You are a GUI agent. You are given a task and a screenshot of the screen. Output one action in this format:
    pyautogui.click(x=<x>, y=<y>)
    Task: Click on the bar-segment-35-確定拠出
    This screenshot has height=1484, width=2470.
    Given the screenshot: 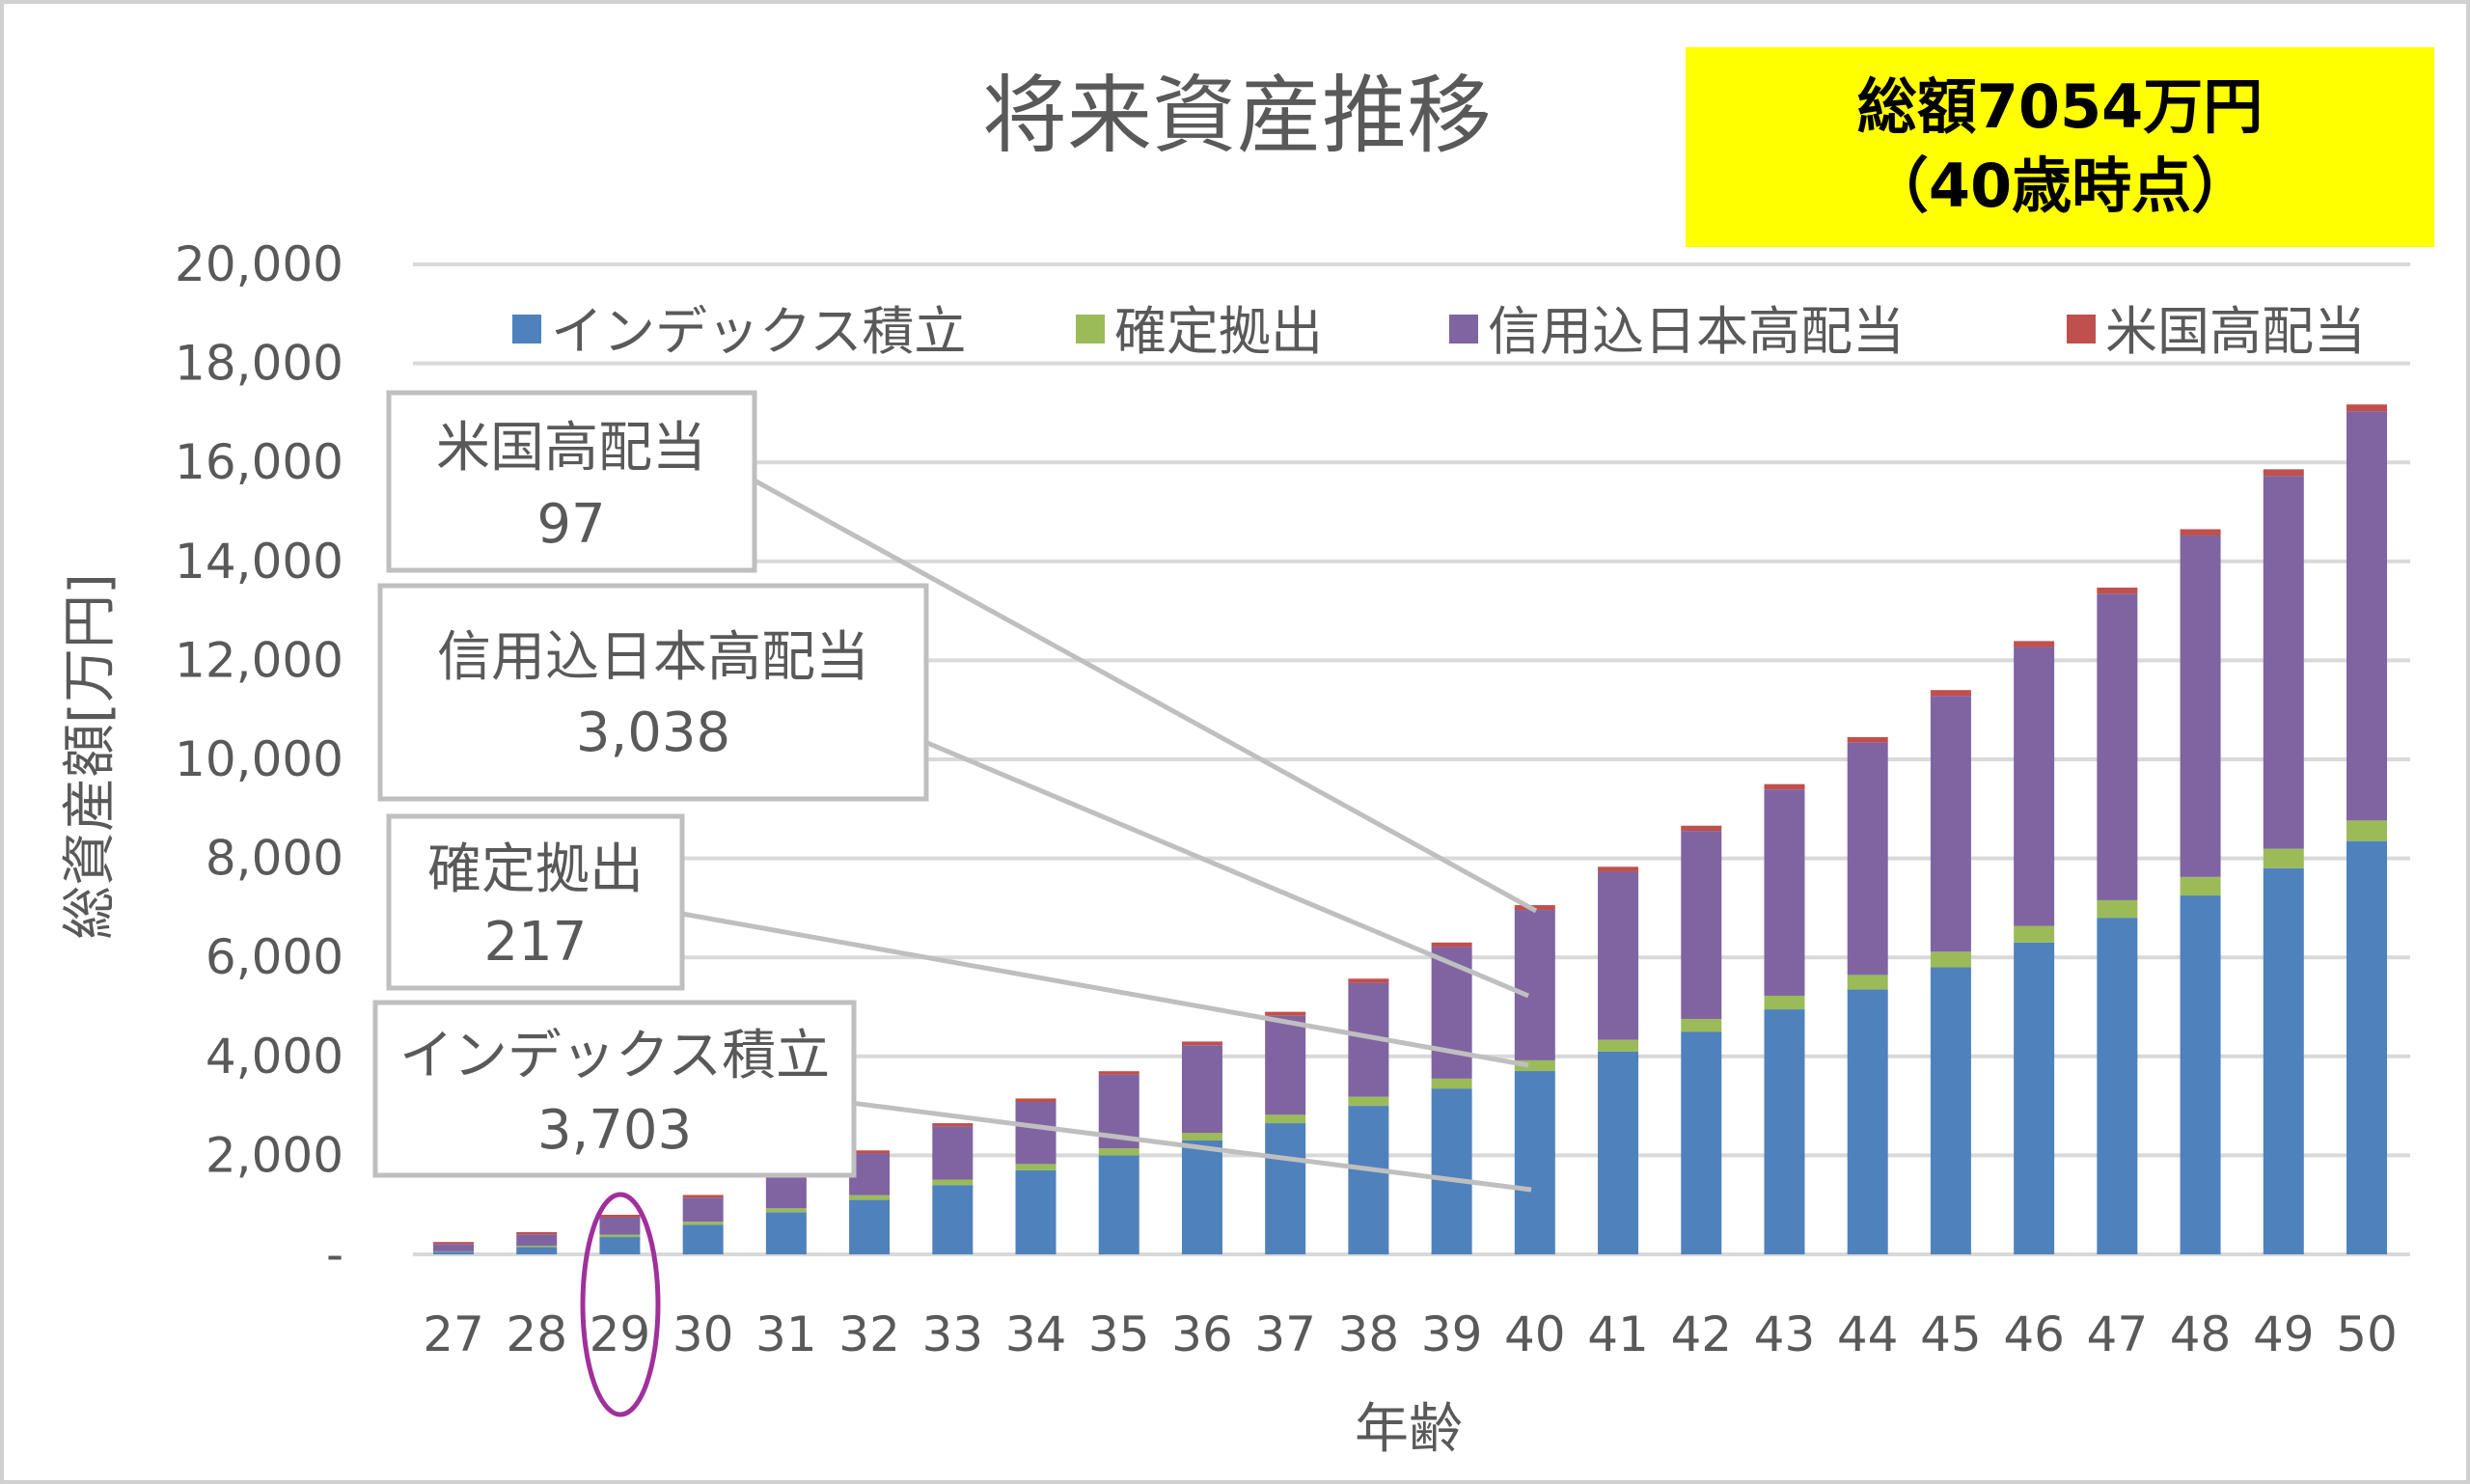 What is the action you would take?
    pyautogui.click(x=1118, y=1152)
    